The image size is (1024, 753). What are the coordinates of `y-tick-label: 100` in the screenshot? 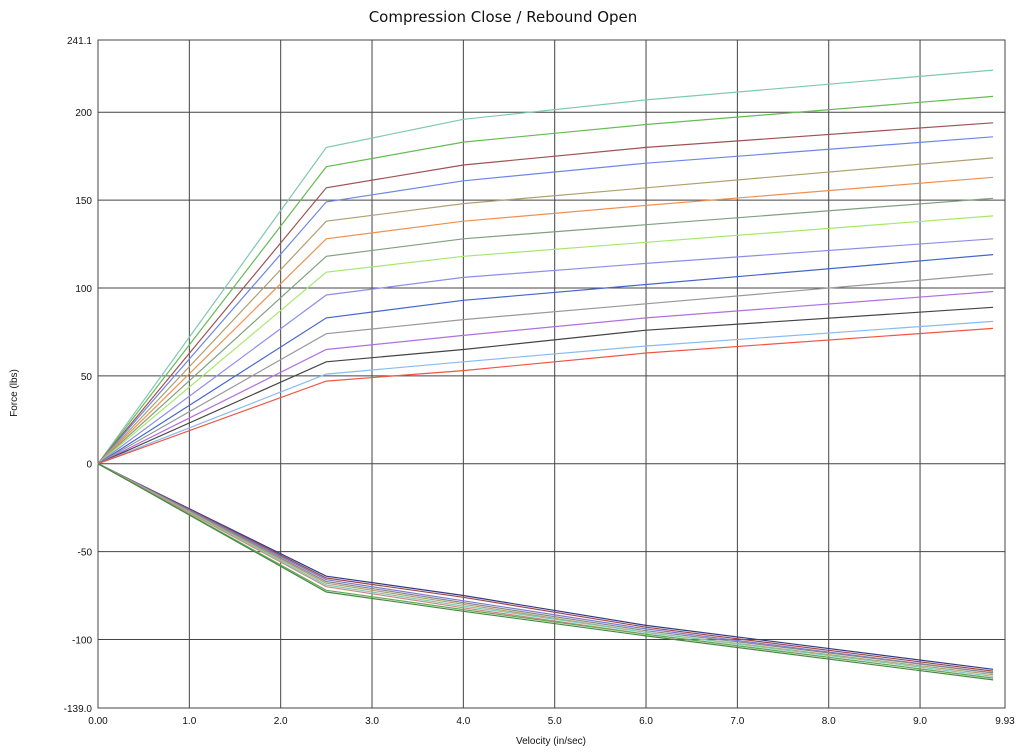 It's located at (83, 289).